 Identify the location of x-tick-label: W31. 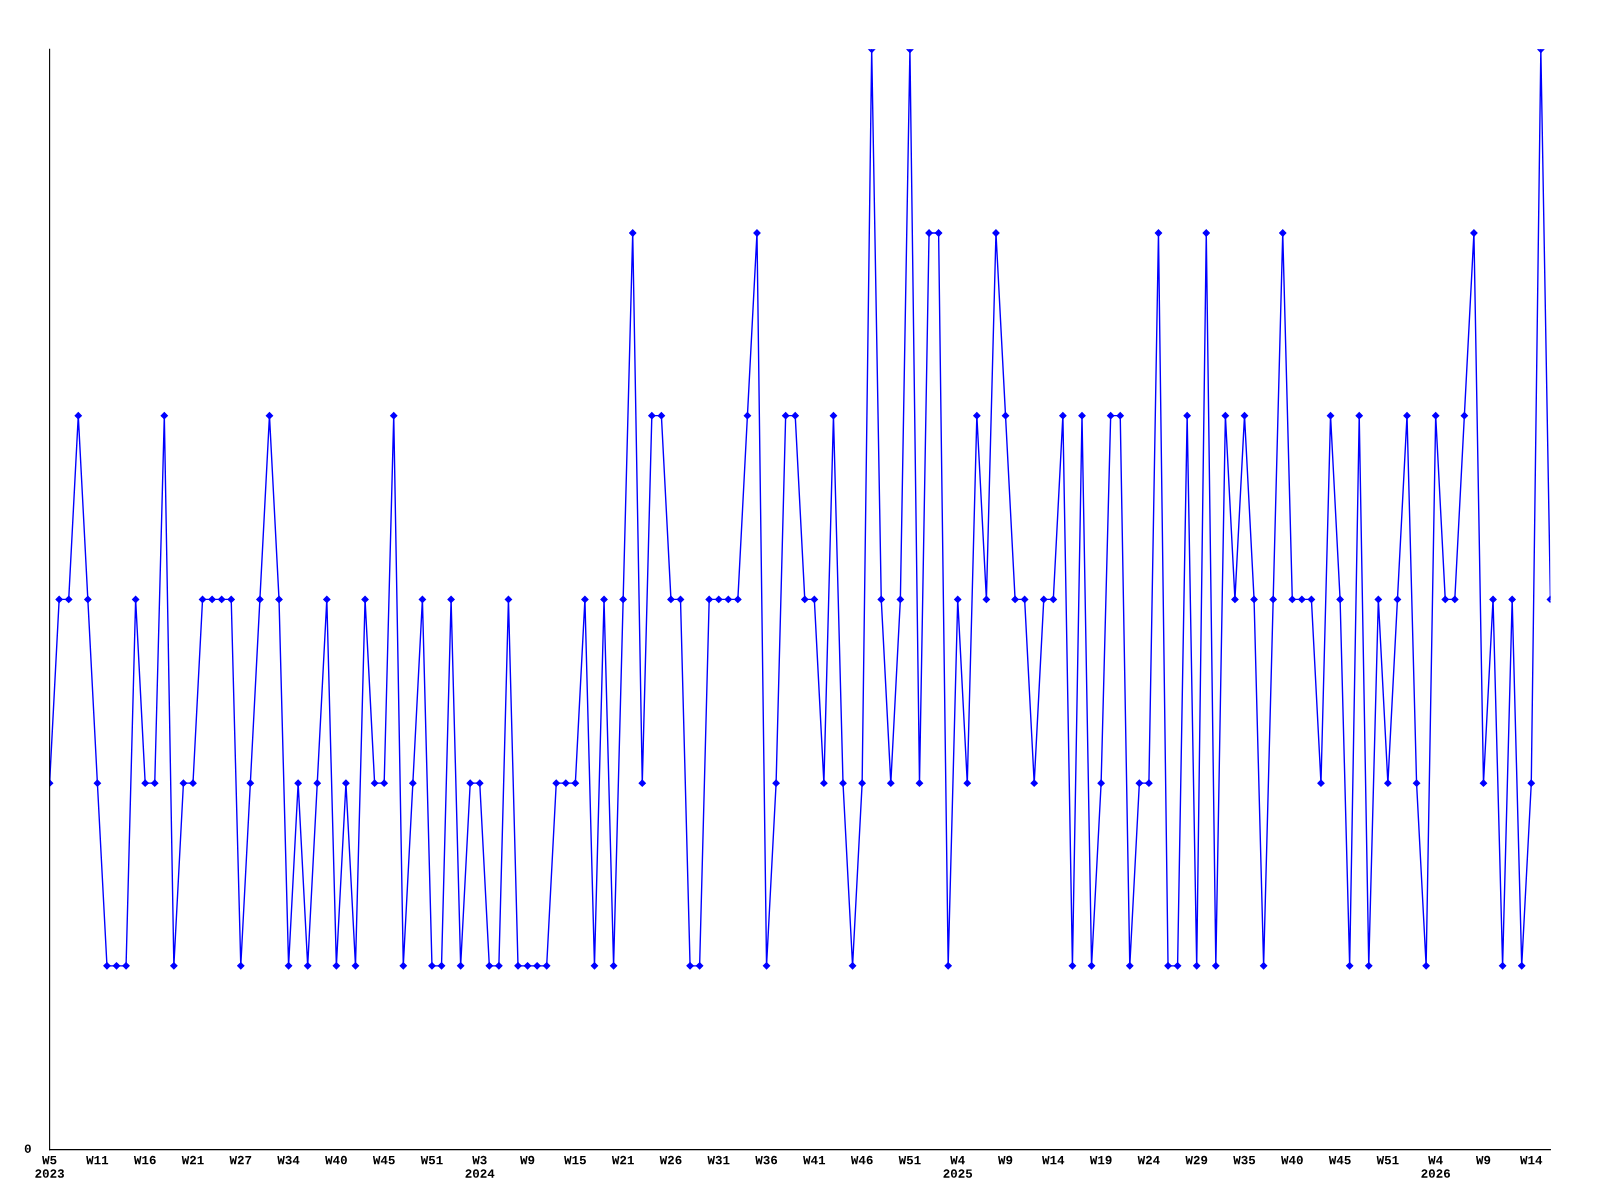
(718, 1160).